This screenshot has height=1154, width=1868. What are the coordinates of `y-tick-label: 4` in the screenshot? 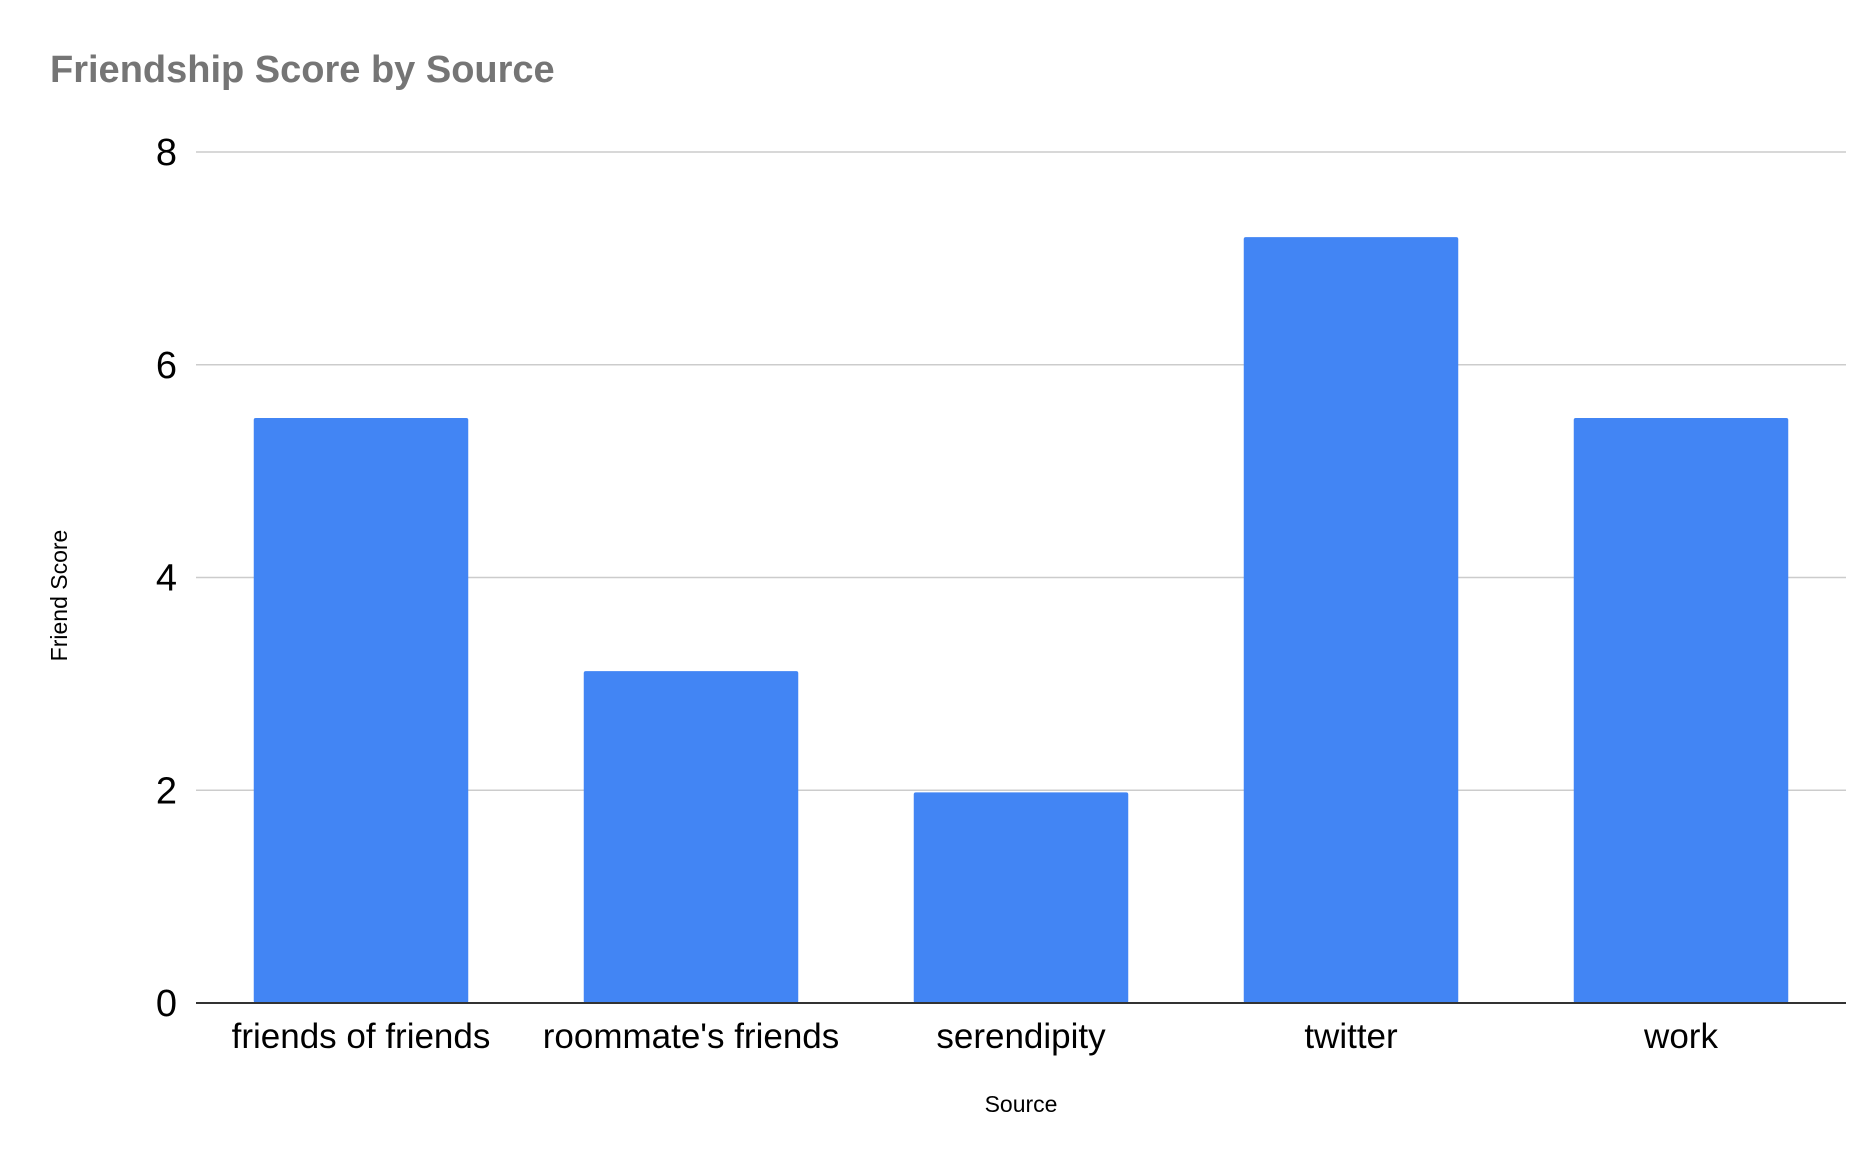 It's located at (166, 579).